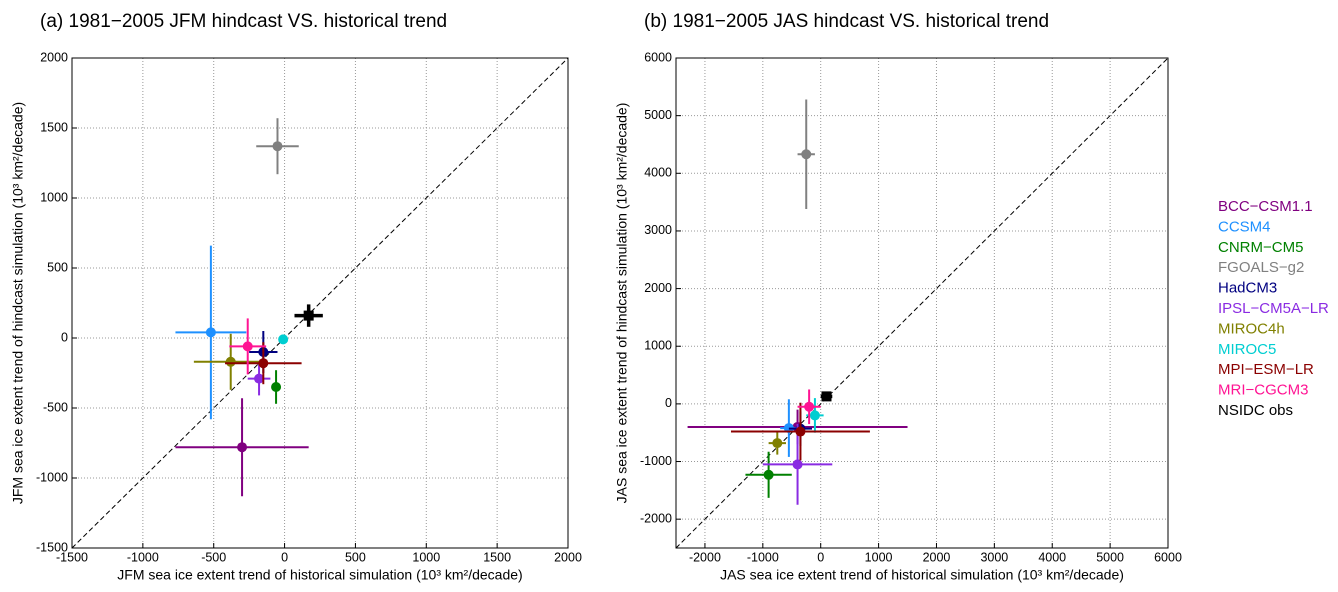  What do you see at coordinates (1244, 226) in the screenshot?
I see `legend-label: CCSM4` at bounding box center [1244, 226].